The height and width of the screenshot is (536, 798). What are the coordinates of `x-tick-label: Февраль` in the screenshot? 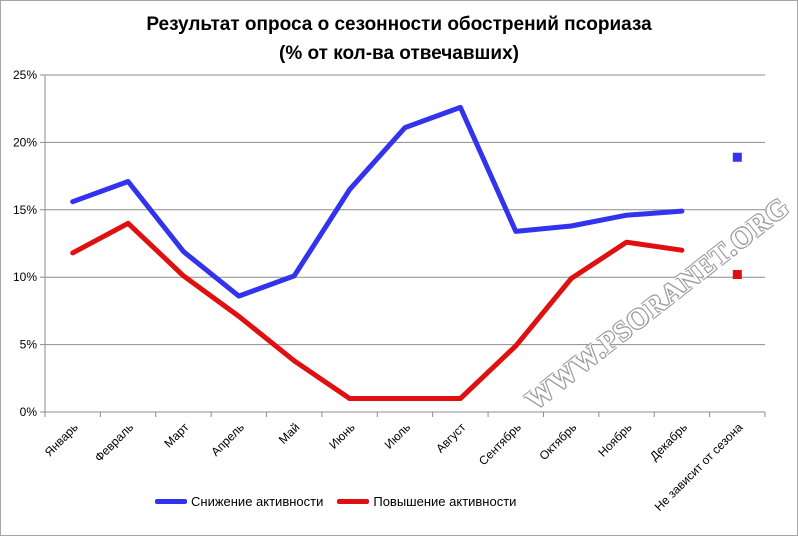 It's located at (114, 442).